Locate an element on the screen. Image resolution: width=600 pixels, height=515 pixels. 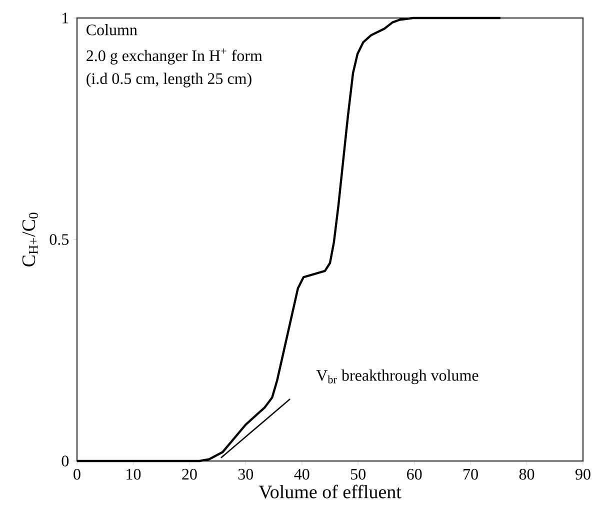
y-tick-label: 1 is located at coordinates (65, 18).